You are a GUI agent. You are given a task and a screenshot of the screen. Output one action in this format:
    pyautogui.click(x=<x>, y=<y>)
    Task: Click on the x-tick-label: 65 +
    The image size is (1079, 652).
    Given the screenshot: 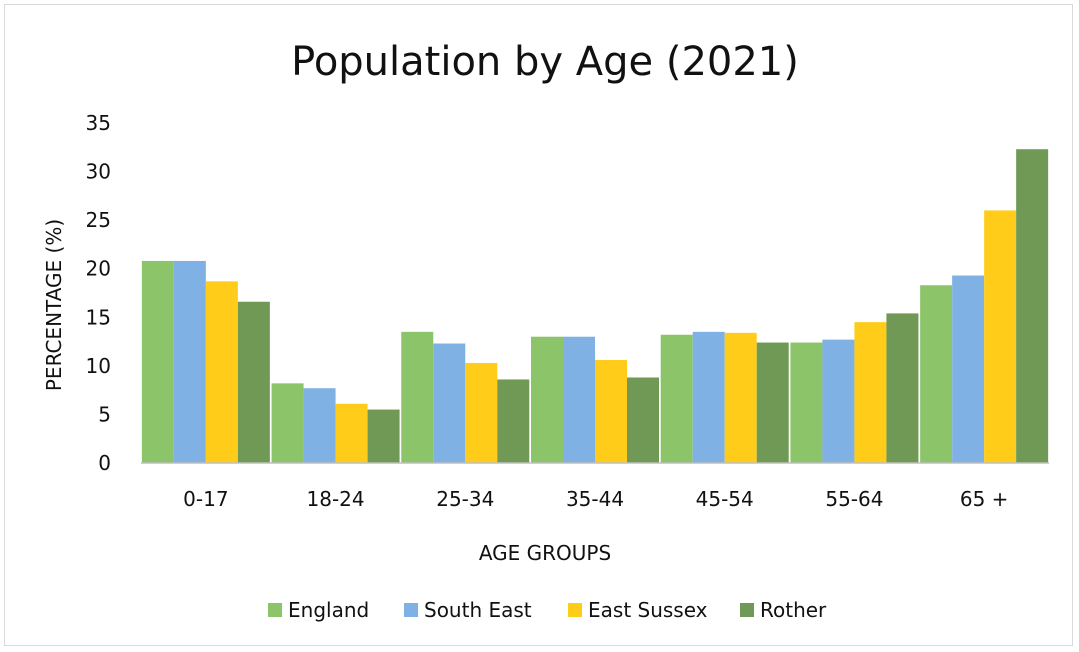 What is the action you would take?
    pyautogui.click(x=984, y=499)
    